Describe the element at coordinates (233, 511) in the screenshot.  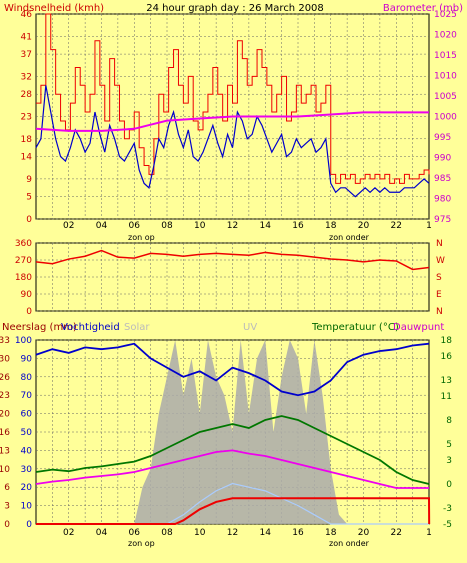
I see `rain-line` at that location.